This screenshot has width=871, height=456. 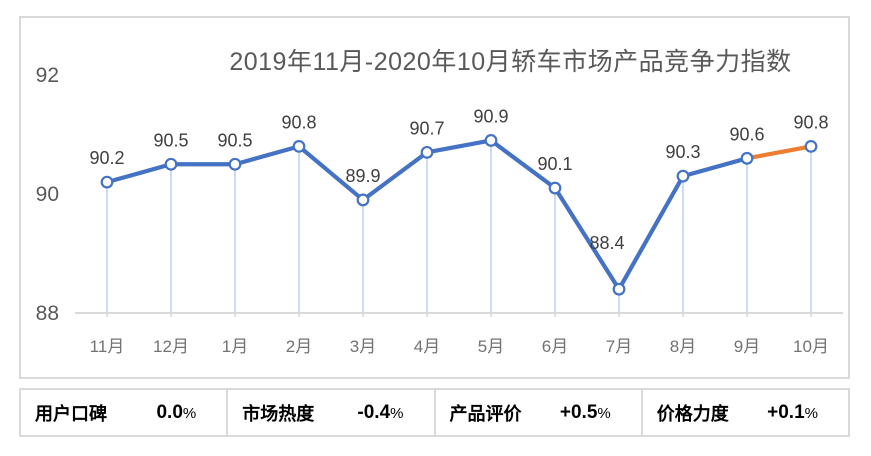 I want to click on x-axis-label: 4月, so click(x=427, y=346).